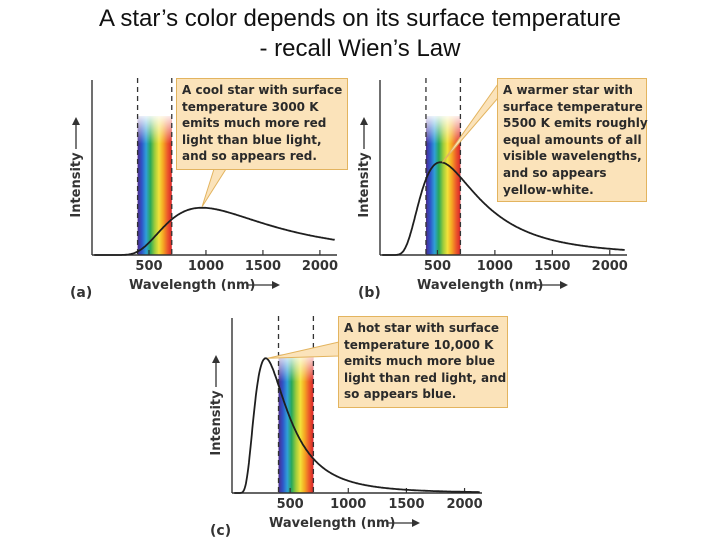 The height and width of the screenshot is (540, 720). What do you see at coordinates (369, 293) in the screenshot?
I see `panel-label-b: (b)` at bounding box center [369, 293].